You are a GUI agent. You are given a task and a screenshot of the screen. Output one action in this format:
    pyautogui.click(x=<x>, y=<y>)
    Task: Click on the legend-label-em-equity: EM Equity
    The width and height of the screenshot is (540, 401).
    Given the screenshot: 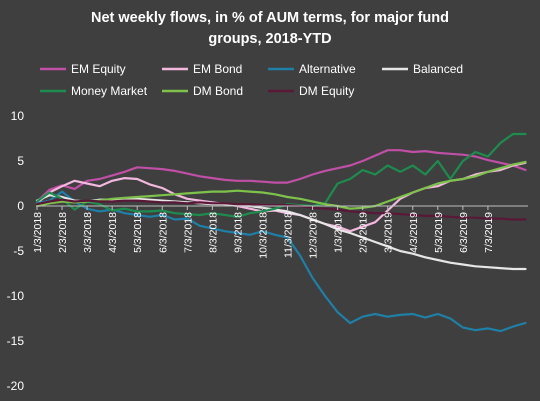 What is the action you would take?
    pyautogui.click(x=98, y=69)
    